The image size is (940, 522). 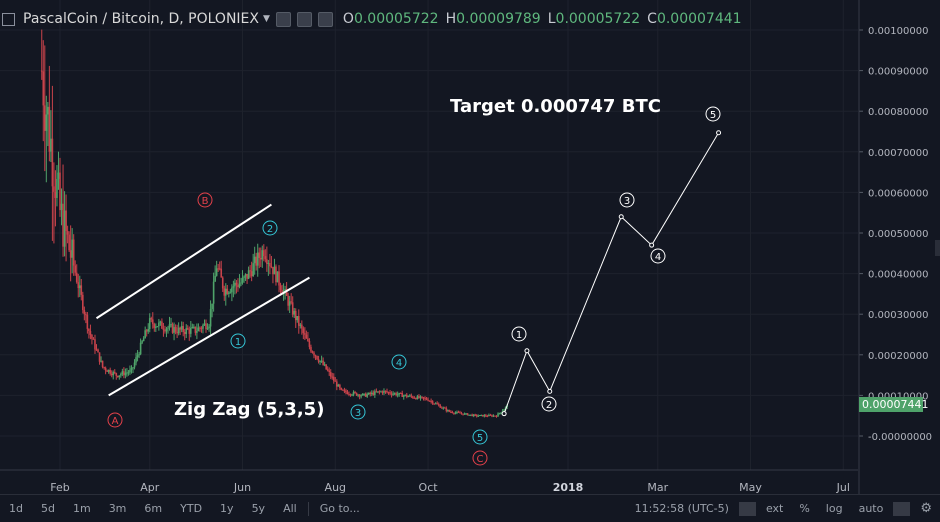 I want to click on option-log: log, so click(x=834, y=508).